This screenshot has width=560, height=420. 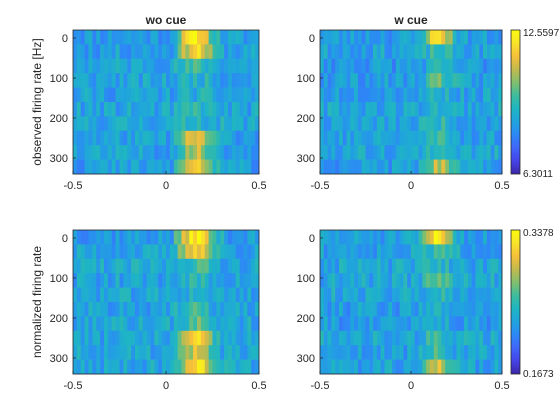 What do you see at coordinates (306, 119) in the screenshot?
I see `y-tick-label: 200` at bounding box center [306, 119].